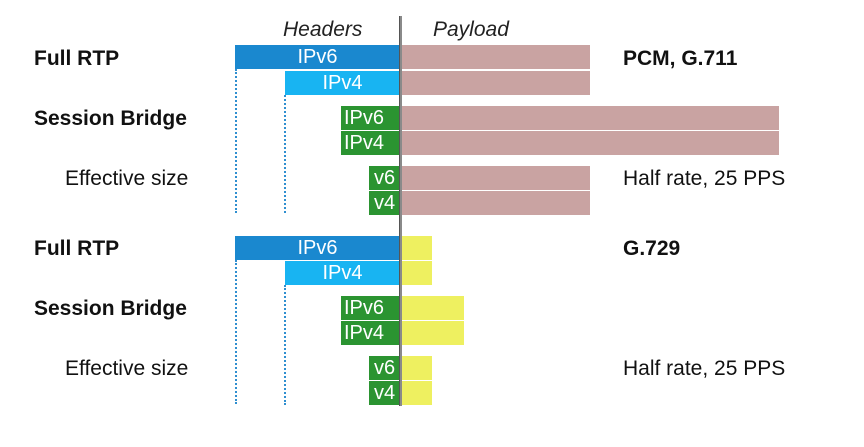 The width and height of the screenshot is (864, 447). Describe the element at coordinates (471, 29) in the screenshot. I see `payload-column-label: Payload` at that location.